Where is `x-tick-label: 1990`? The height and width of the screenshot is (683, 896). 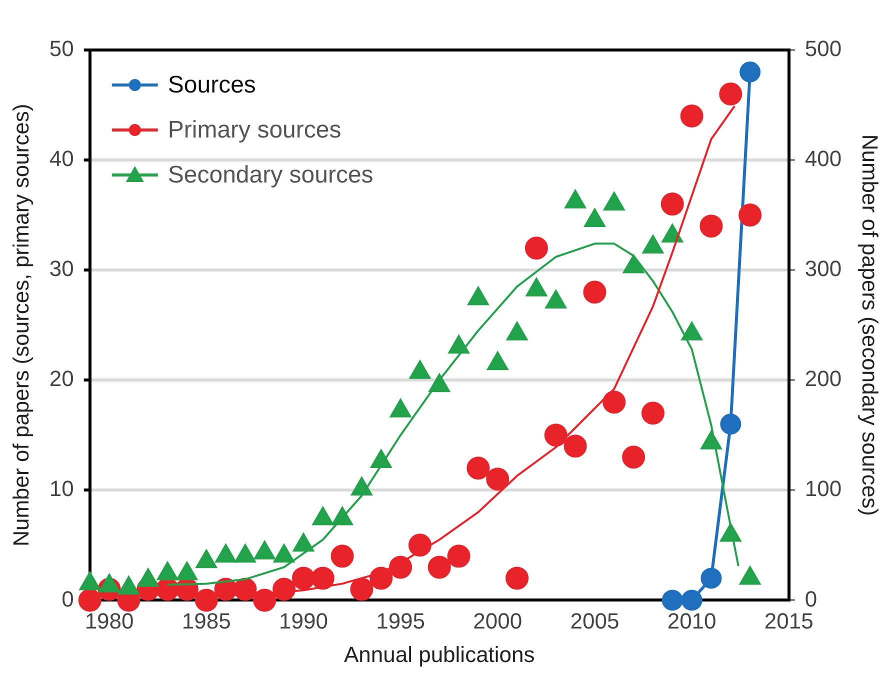 x-tick-label: 1990 is located at coordinates (303, 621).